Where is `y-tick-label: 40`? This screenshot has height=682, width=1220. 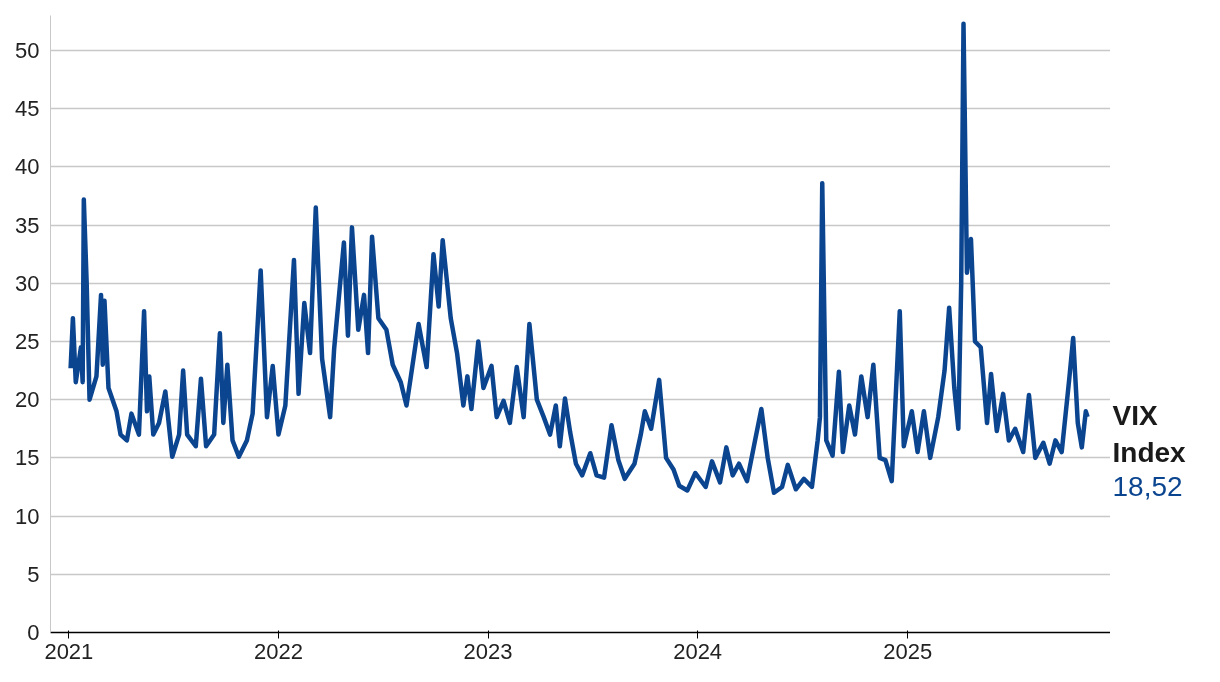 y-tick-label: 40 is located at coordinates (27, 167).